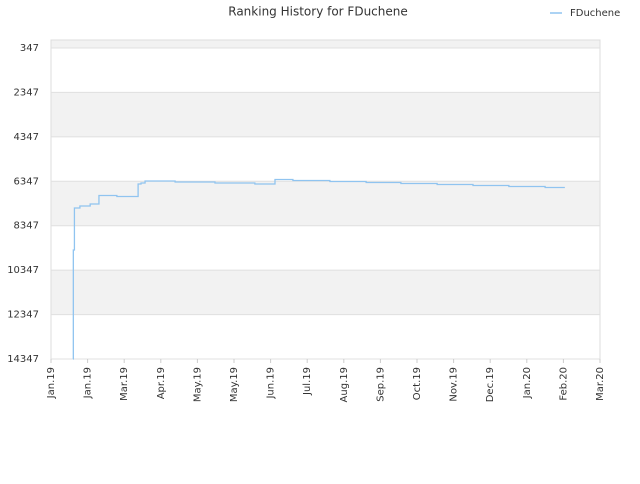 Image resolution: width=640 pixels, height=484 pixels. Describe the element at coordinates (26, 137) in the screenshot. I see `y-tick-label: 4347` at that location.